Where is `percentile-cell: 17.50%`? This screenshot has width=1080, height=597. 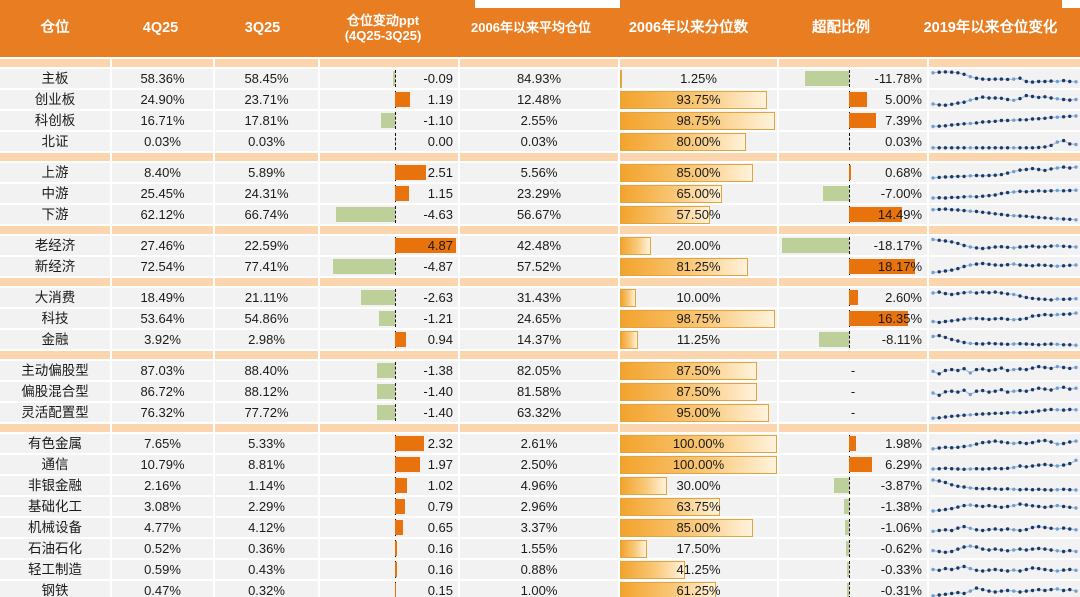
percentile-cell: 17.50% is located at coordinates (698, 548).